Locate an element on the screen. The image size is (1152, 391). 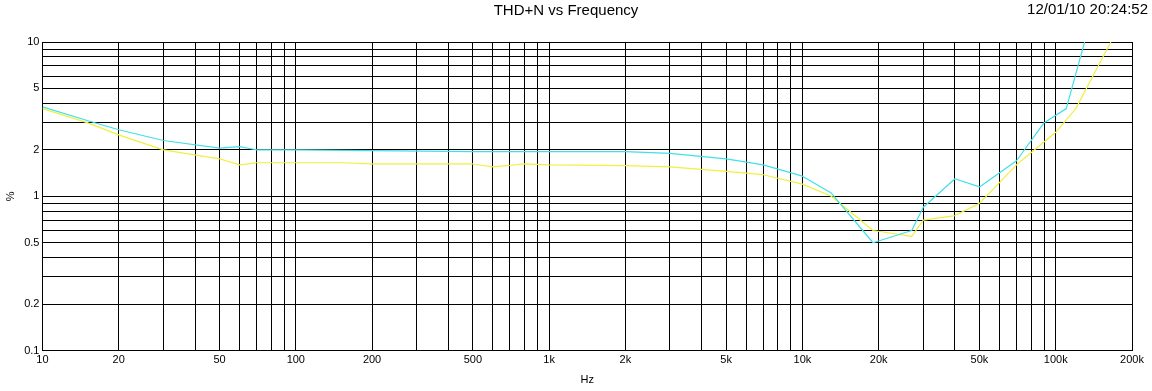
x-tick-label: 5k is located at coordinates (726, 359).